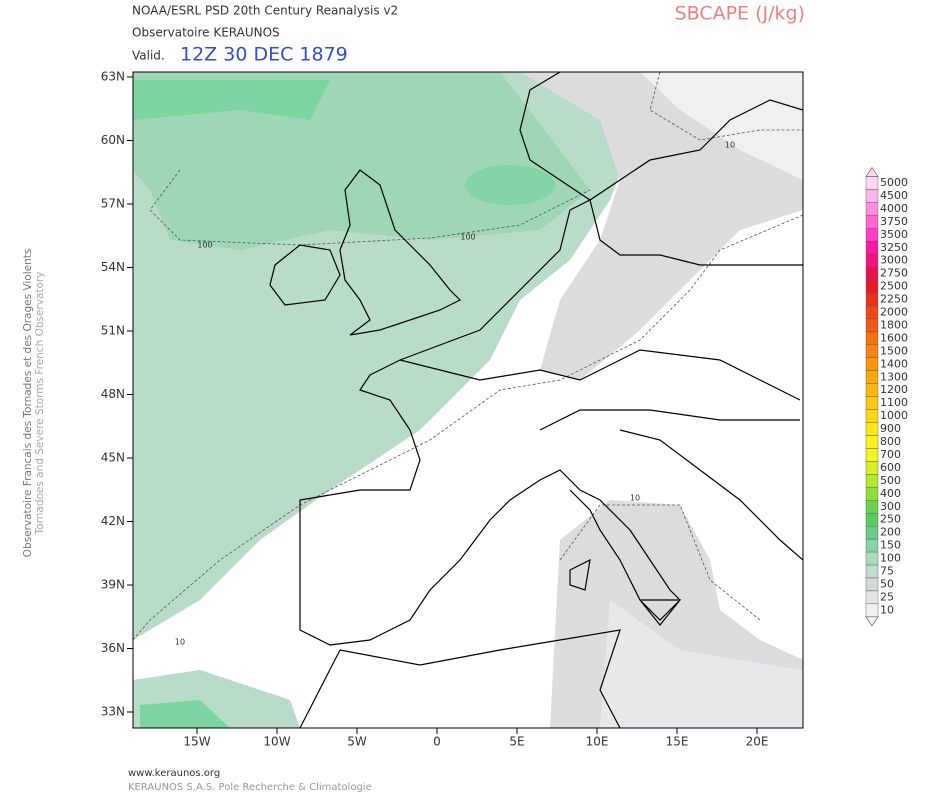 This screenshot has height=800, width=937. What do you see at coordinates (597, 742) in the screenshot?
I see `lon-label: 10E` at bounding box center [597, 742].